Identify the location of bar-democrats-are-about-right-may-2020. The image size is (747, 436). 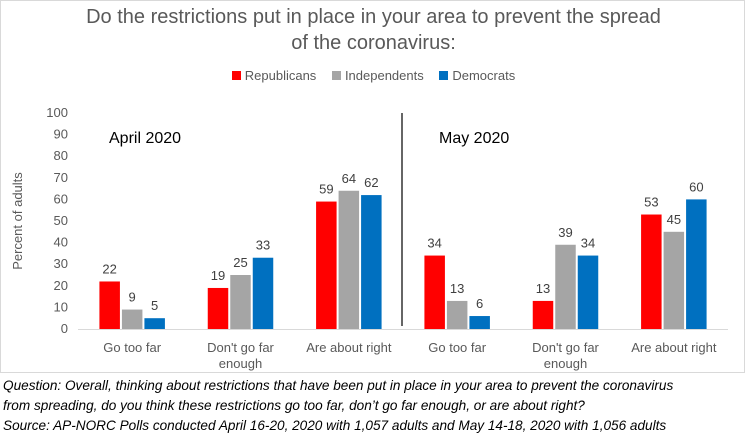
(696, 264).